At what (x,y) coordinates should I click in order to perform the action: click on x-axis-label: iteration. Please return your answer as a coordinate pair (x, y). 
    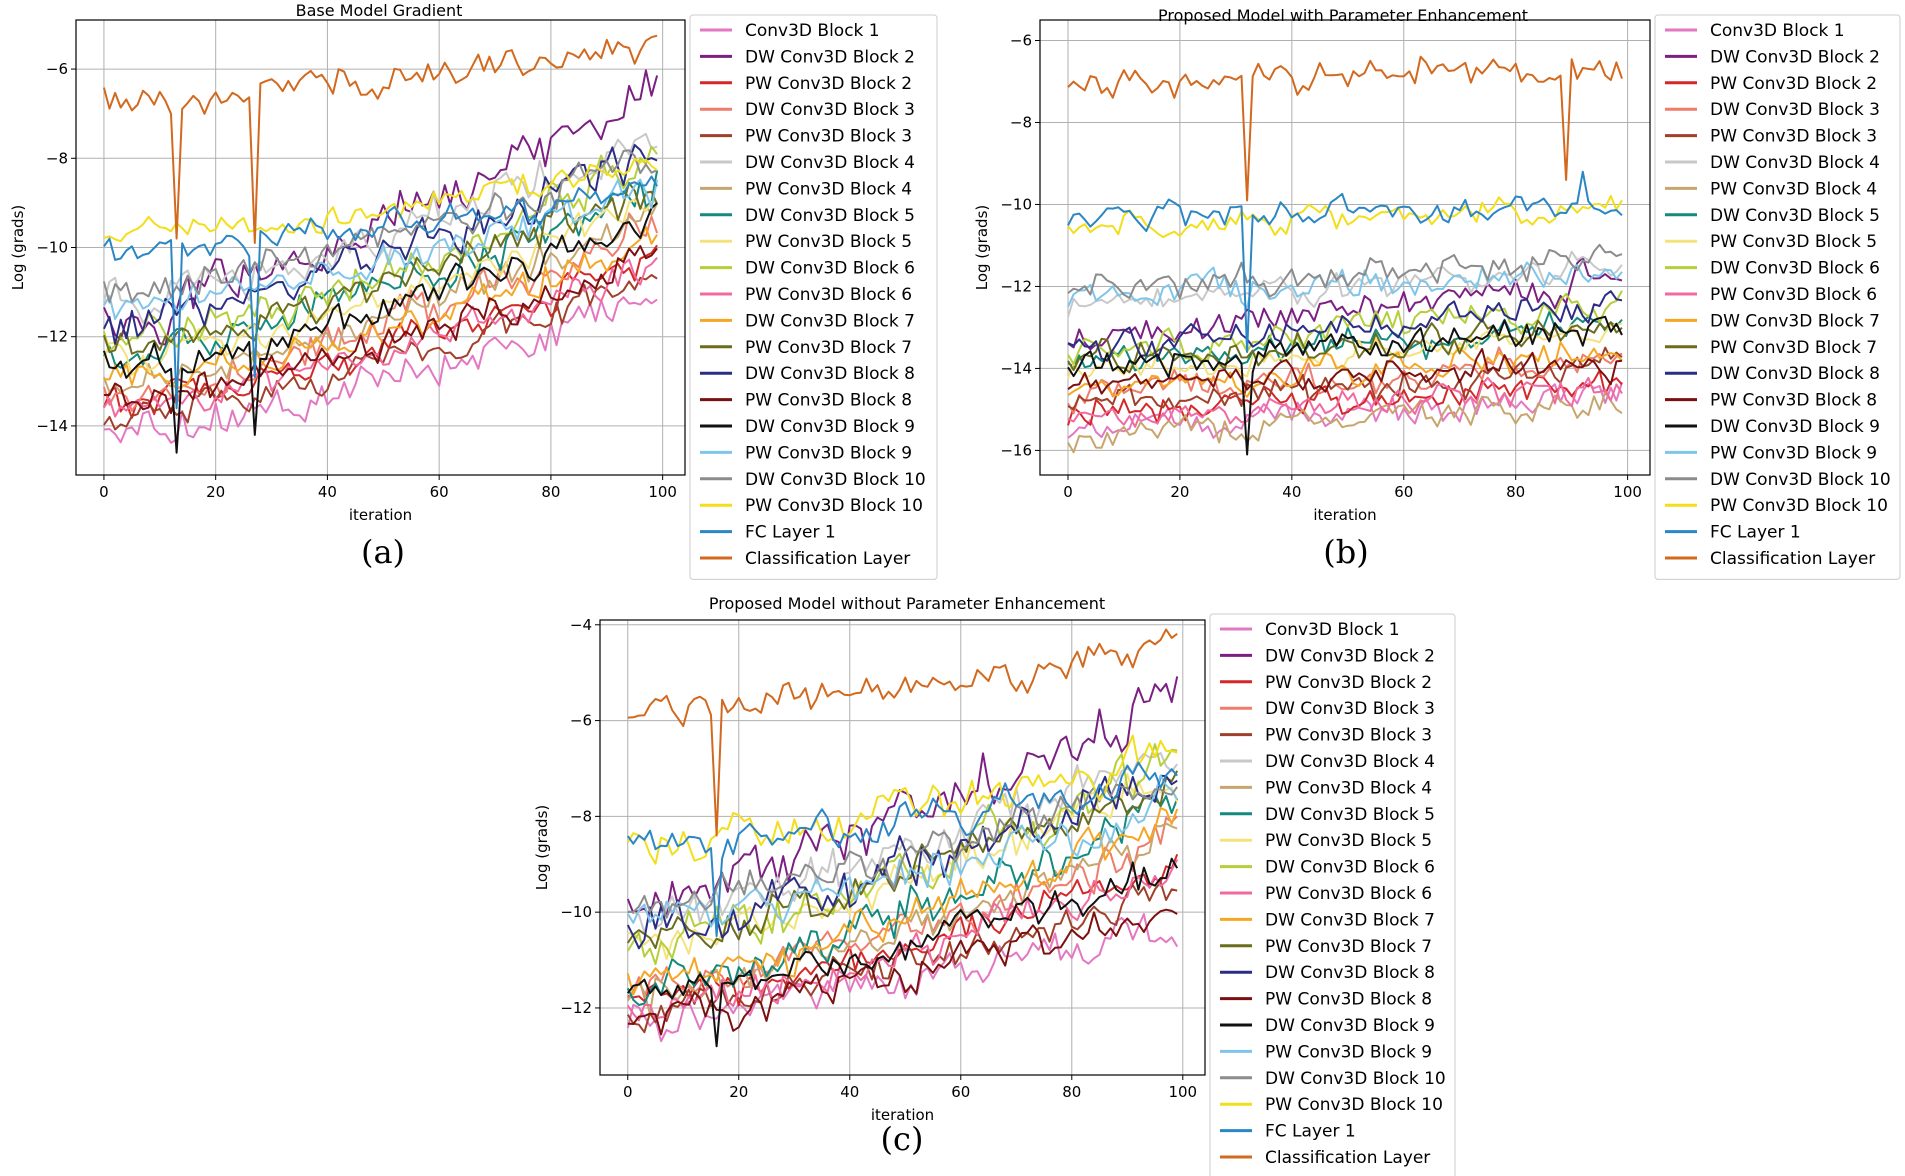
    Looking at the image, I should click on (902, 1115).